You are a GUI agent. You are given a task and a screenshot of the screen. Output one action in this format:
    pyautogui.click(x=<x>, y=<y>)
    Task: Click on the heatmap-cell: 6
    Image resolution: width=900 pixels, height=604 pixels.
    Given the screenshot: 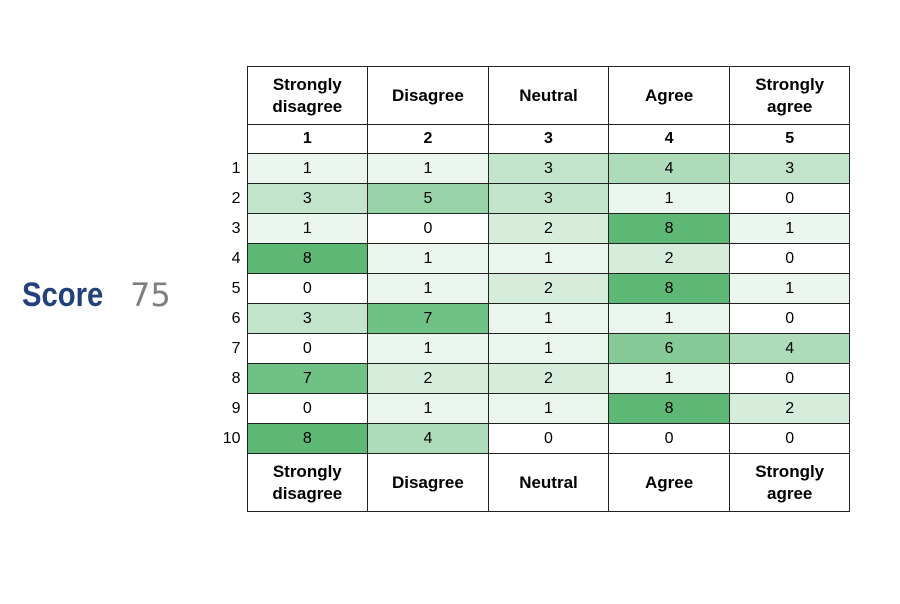 What is the action you would take?
    pyautogui.click(x=669, y=348)
    